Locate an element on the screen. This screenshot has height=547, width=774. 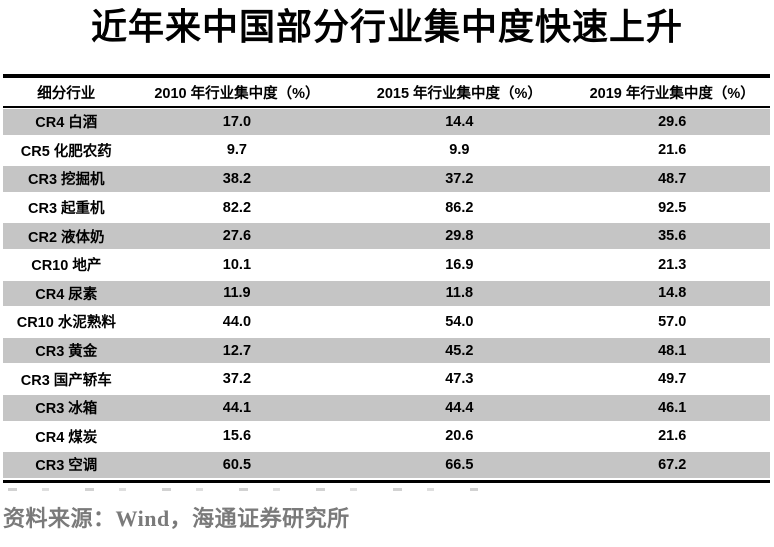
value-cell: 29.8 is located at coordinates (459, 236).